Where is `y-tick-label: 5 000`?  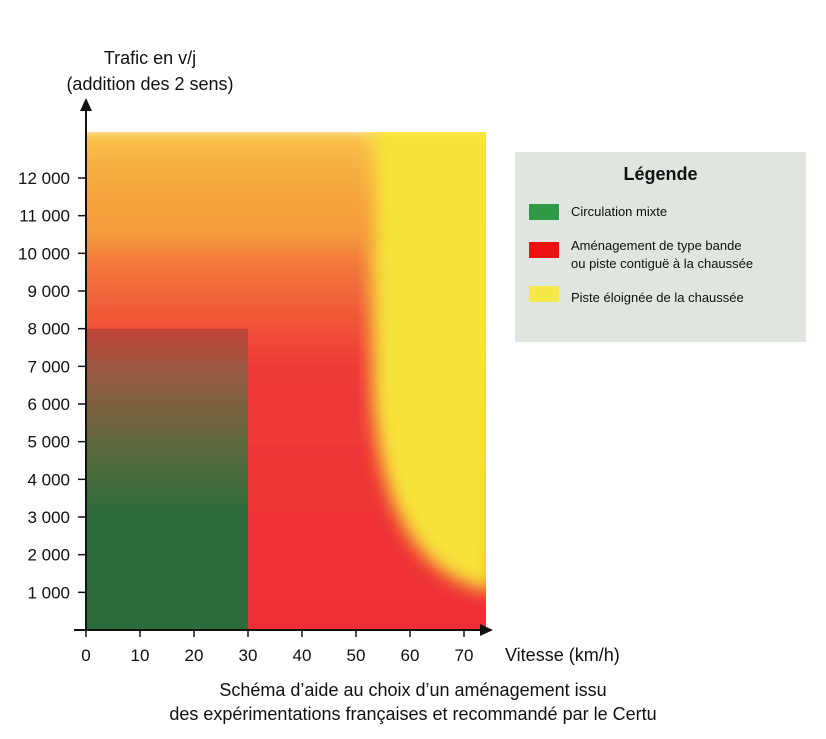 y-tick-label: 5 000 is located at coordinates (48, 442).